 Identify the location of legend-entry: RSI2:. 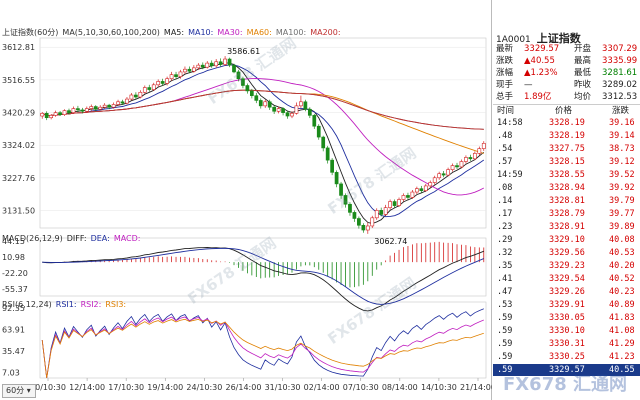
(91, 304).